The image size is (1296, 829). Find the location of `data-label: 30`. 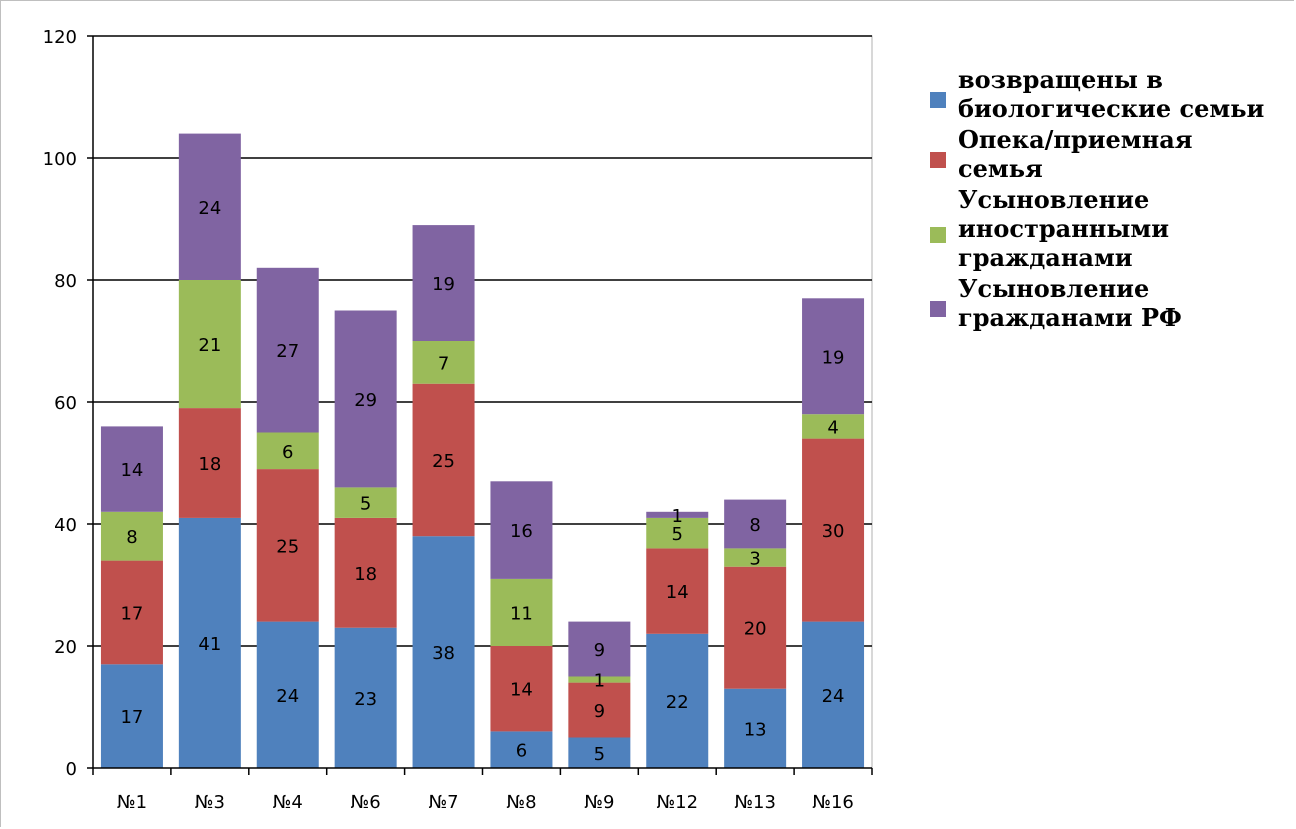

data-label: 30 is located at coordinates (833, 531).